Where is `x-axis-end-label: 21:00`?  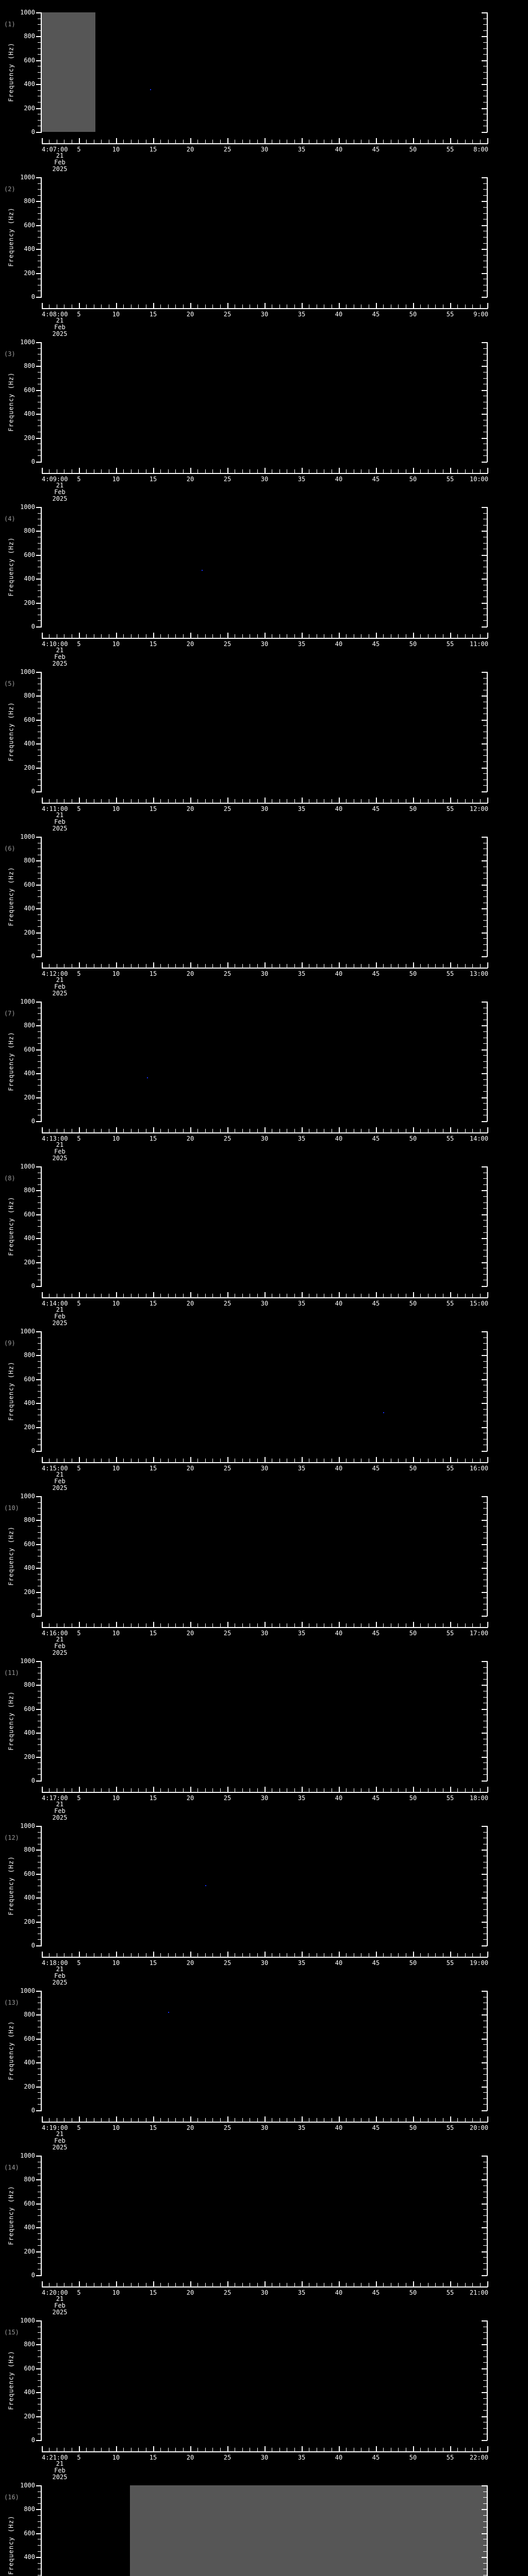 x-axis-end-label: 21:00 is located at coordinates (478, 2292).